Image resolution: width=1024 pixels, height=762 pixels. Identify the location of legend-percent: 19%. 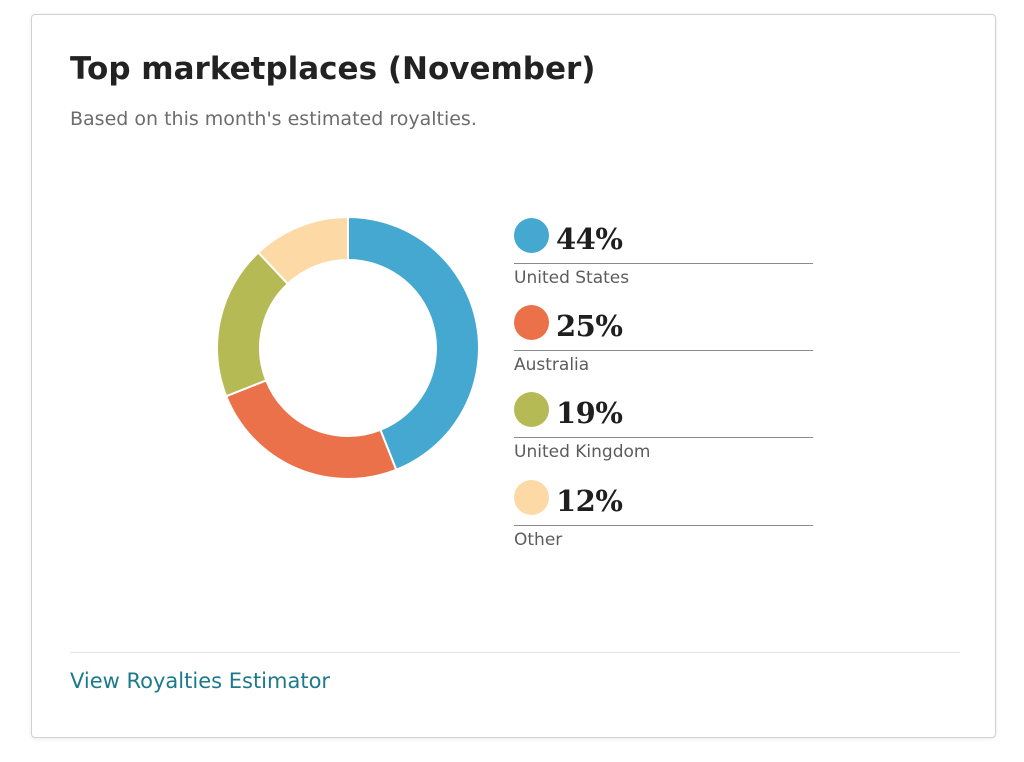
(589, 413).